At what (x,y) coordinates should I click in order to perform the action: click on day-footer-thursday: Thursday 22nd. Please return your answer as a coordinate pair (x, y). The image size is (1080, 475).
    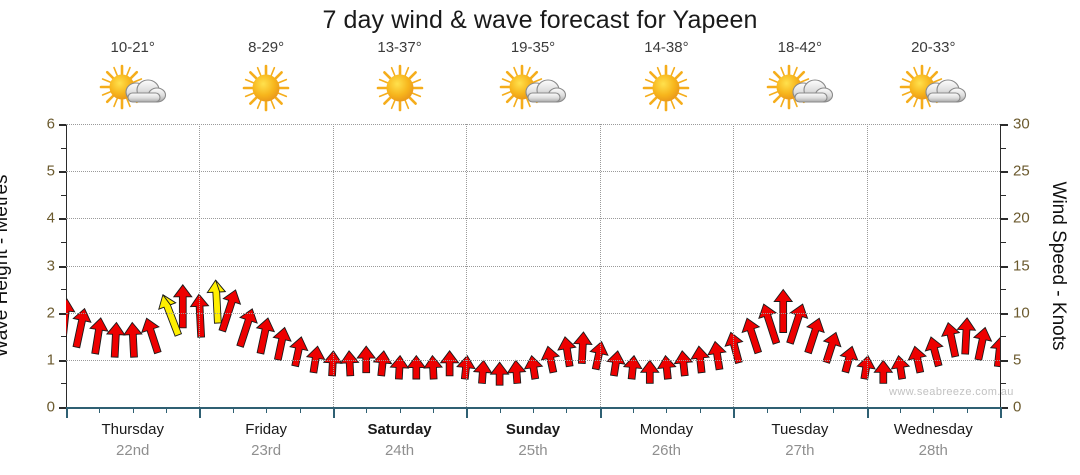
    Looking at the image, I should click on (132, 440).